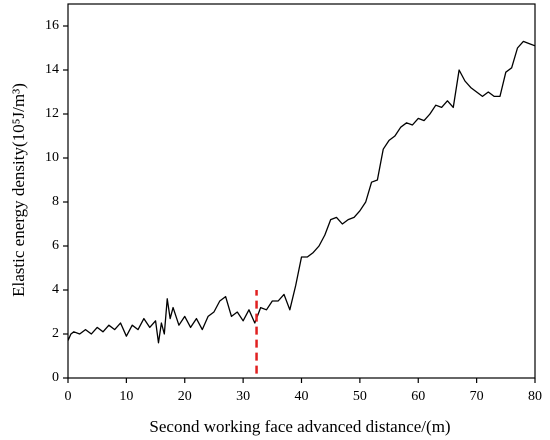 The image size is (550, 440). Describe the element at coordinates (55, 289) in the screenshot. I see `y-tick-label: 4` at that location.